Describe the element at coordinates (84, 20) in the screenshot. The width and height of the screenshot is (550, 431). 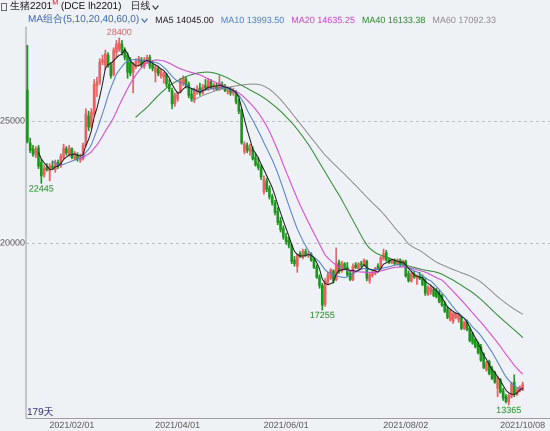
I see `legend-title: MA组合(5,10,20,40,60,0)` at that location.